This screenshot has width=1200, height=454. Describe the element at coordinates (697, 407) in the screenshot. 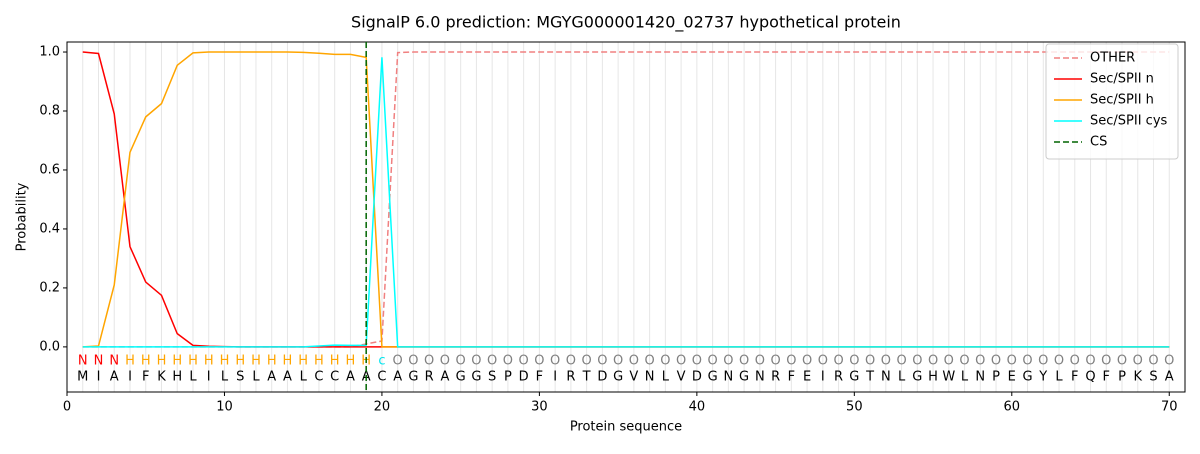

I see `x-tick-label: 40` at that location.